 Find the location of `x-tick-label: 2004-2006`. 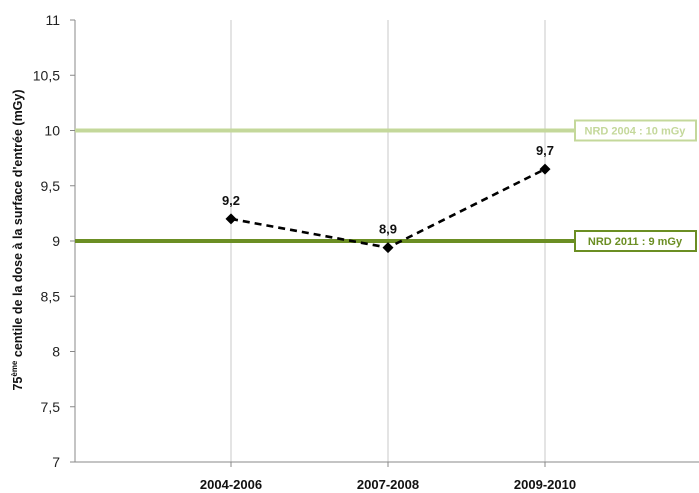

x-tick-label: 2004-2006 is located at coordinates (231, 484).